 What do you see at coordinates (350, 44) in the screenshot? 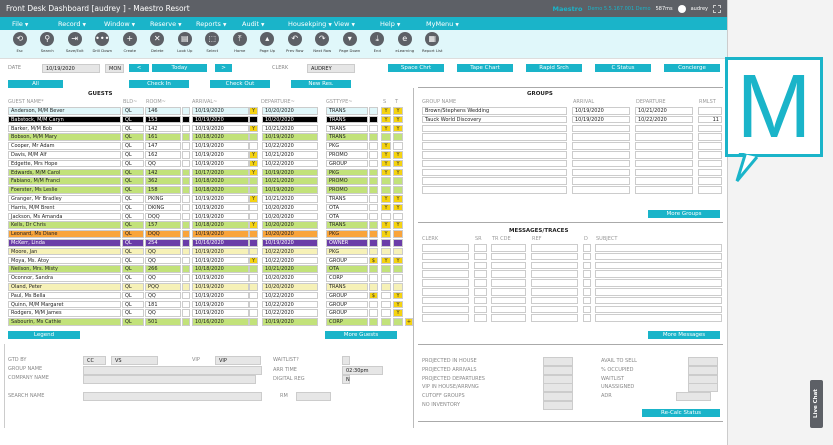
I see `page-down-button: ▾ Page Down` at bounding box center [350, 44].